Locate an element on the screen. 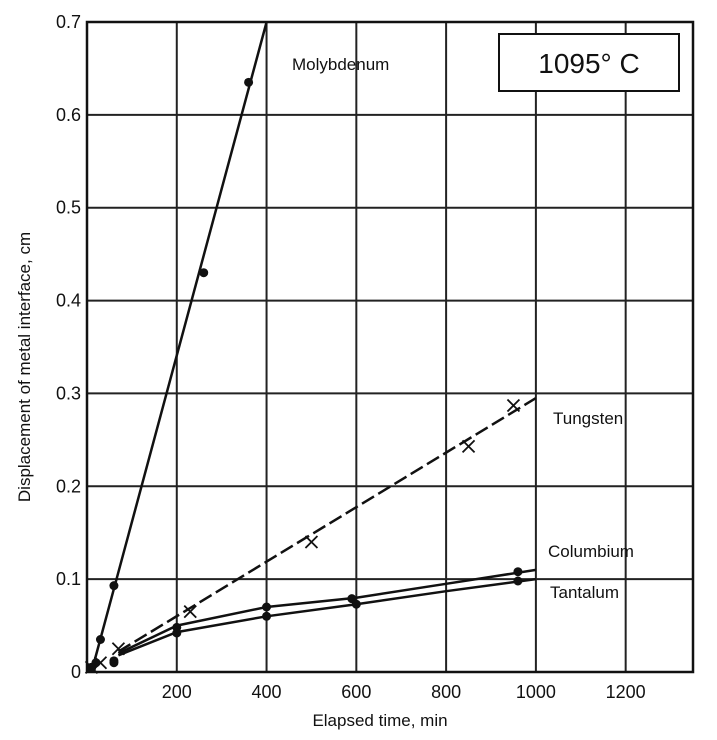 This screenshot has height=740, width=717. y-tick-label: 0.6 is located at coordinates (68, 115).